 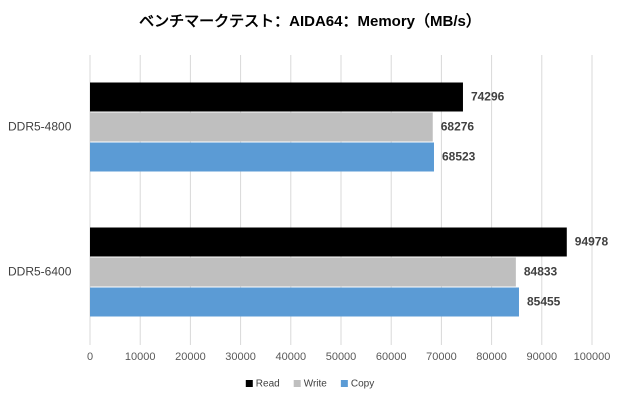 I want to click on x-tick-label: 90000, so click(x=542, y=357).